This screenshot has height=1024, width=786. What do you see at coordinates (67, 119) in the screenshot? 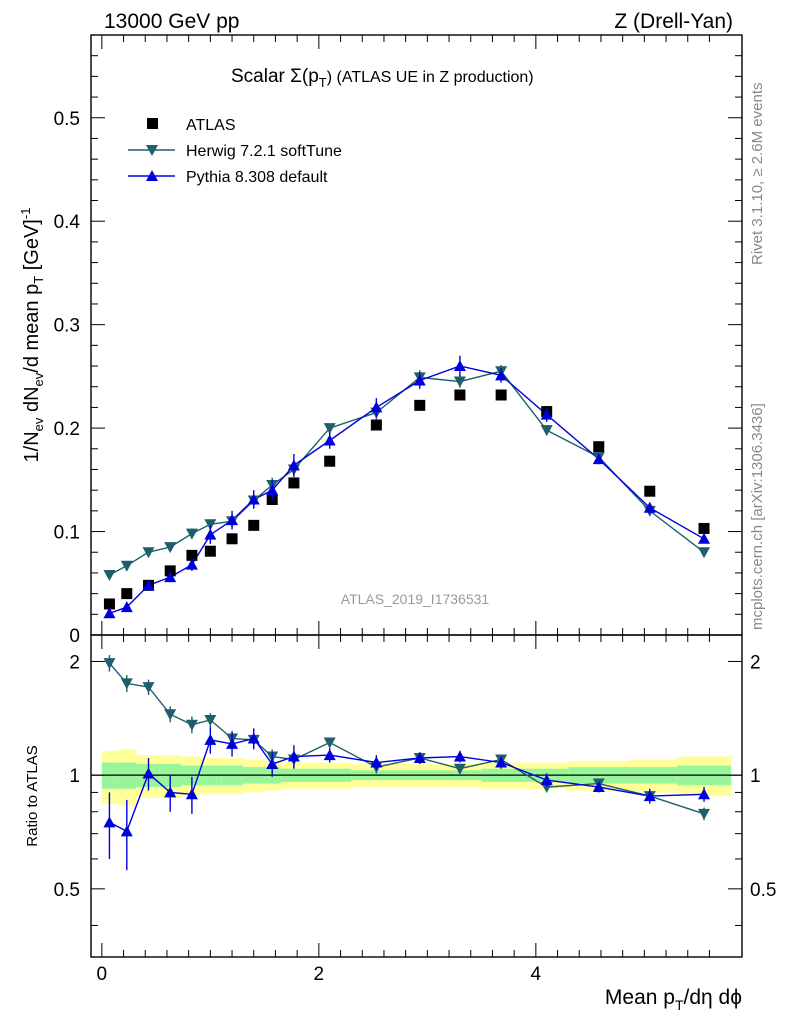
I see `main-y-tick-label: 0.5` at bounding box center [67, 119].